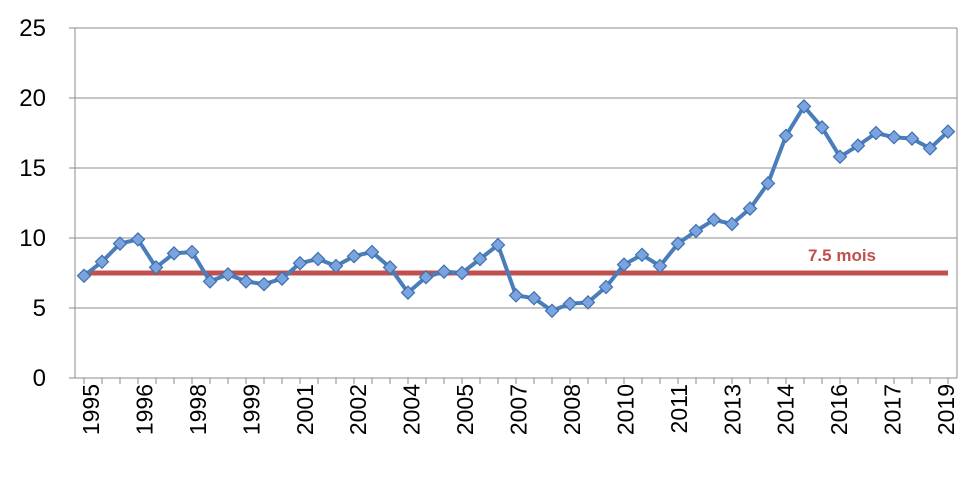 The width and height of the screenshot is (975, 477). Describe the element at coordinates (32, 98) in the screenshot. I see `y-tick-label: 20` at that location.